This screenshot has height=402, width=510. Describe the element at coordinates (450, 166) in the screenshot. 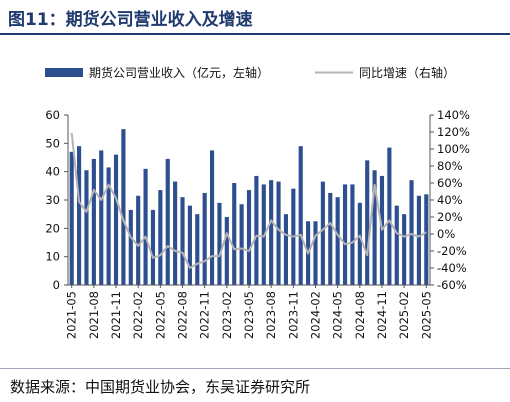

I see `right-tick-label: 80%` at that location.